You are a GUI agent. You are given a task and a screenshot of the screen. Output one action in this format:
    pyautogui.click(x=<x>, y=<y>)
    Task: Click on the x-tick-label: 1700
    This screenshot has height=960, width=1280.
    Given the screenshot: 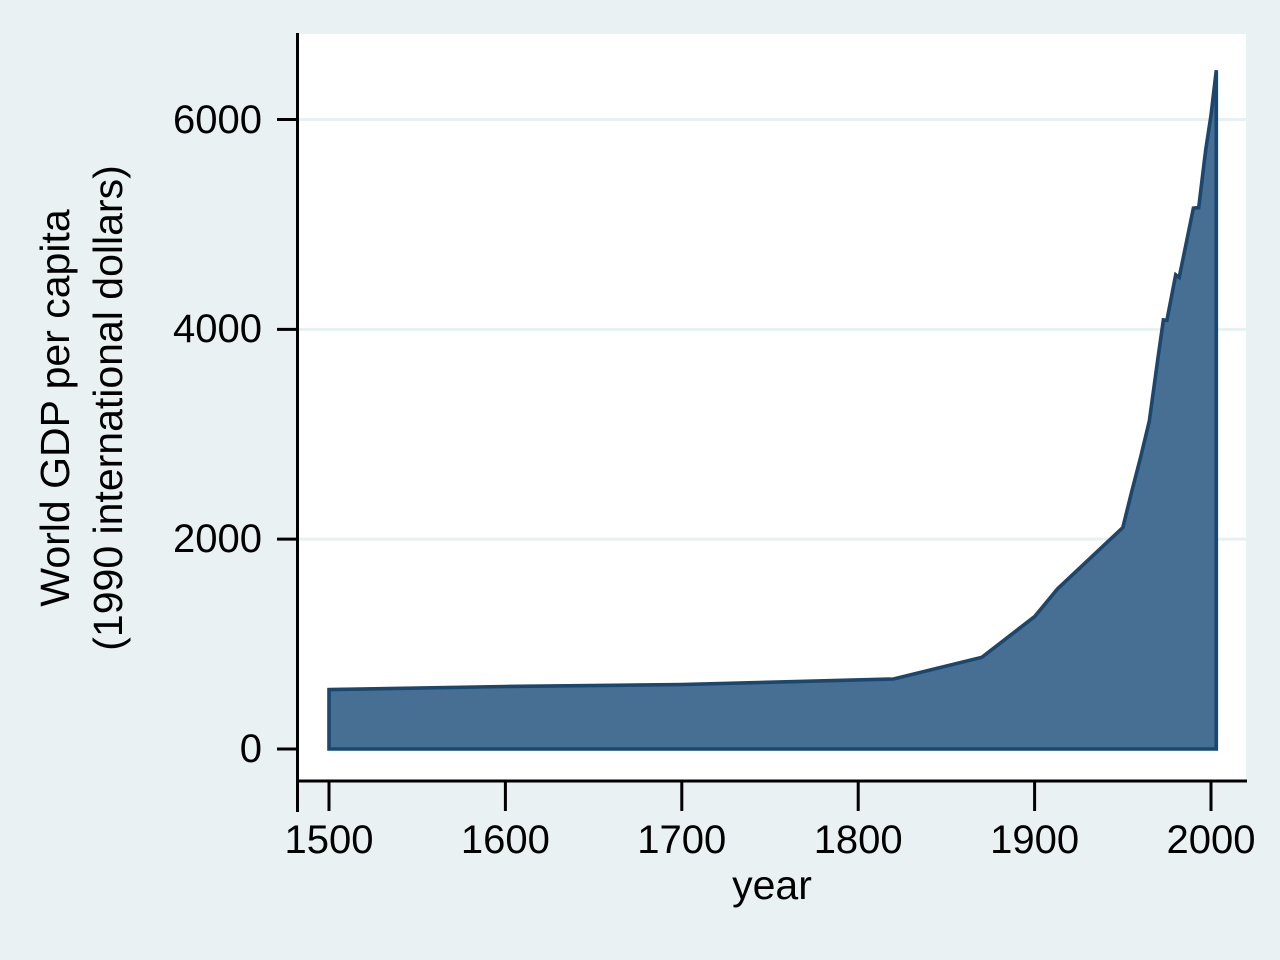 What is the action you would take?
    pyautogui.click(x=682, y=840)
    